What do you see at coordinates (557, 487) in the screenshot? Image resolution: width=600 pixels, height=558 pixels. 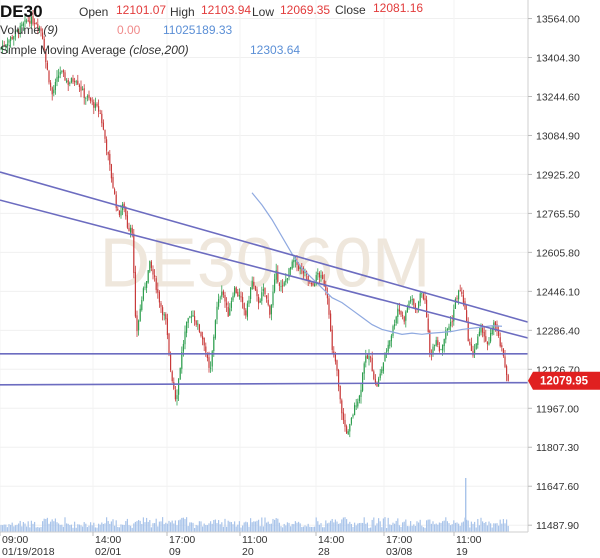 I see `y-tick-label: 11647.60` at bounding box center [557, 487].